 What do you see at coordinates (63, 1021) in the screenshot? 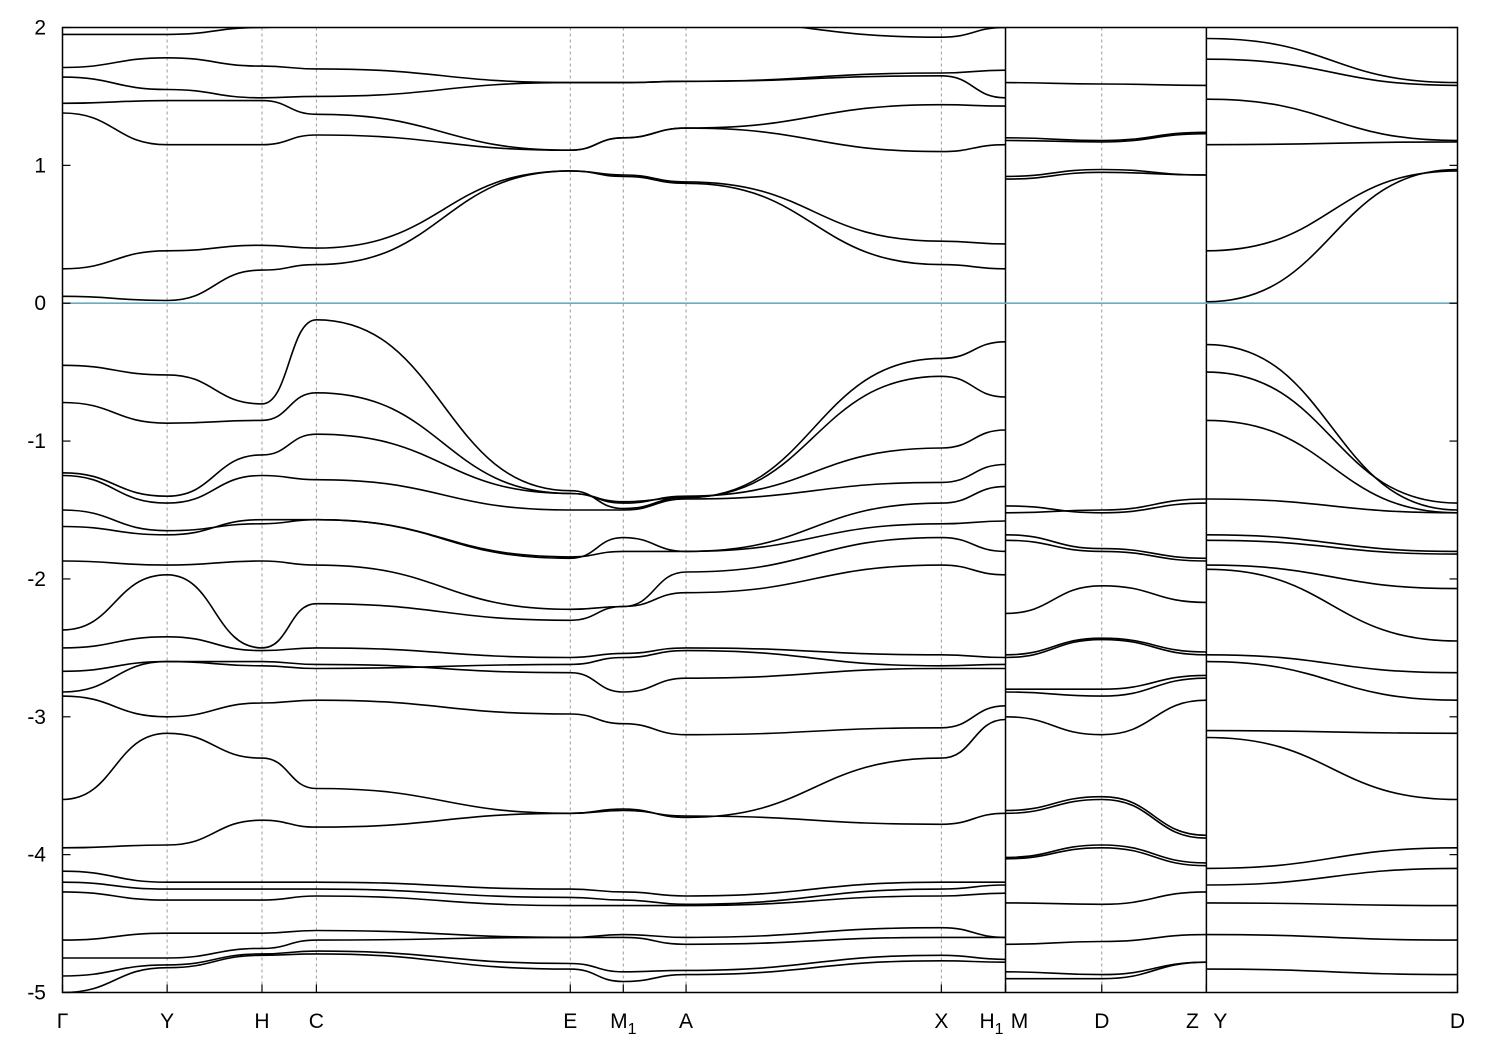
I see `kpath-label: Γ` at bounding box center [63, 1021].